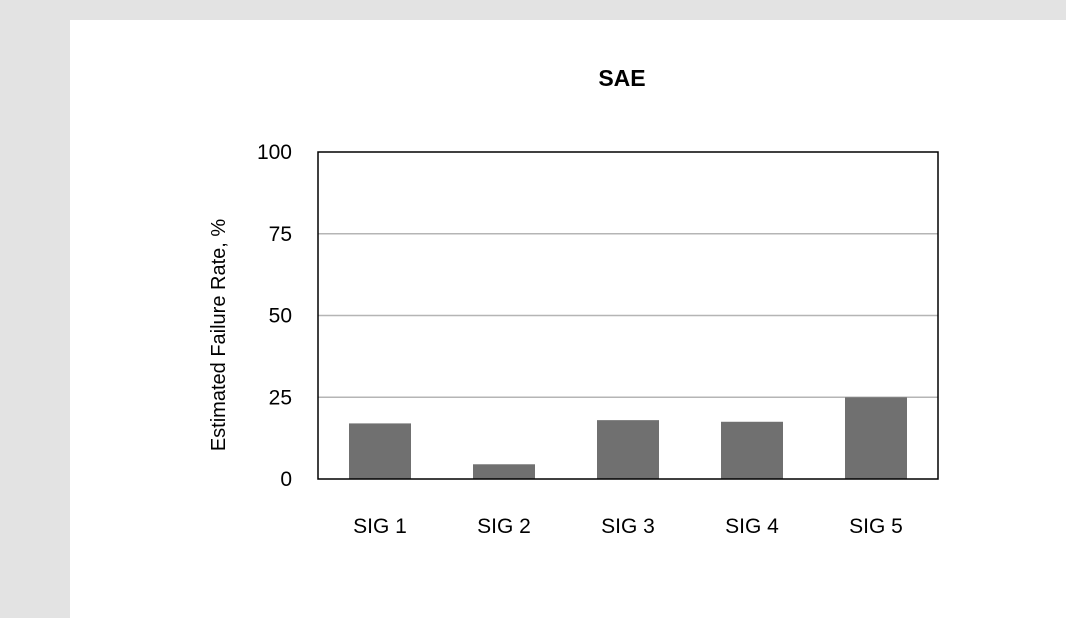 The width and height of the screenshot is (1066, 618). I want to click on y-tick-label: 100, so click(274, 152).